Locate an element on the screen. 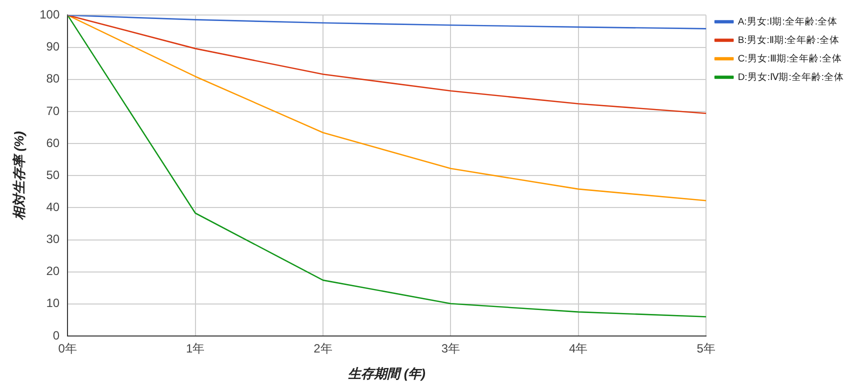  y-axis-title: 相対生存率 (%) is located at coordinates (18, 176).